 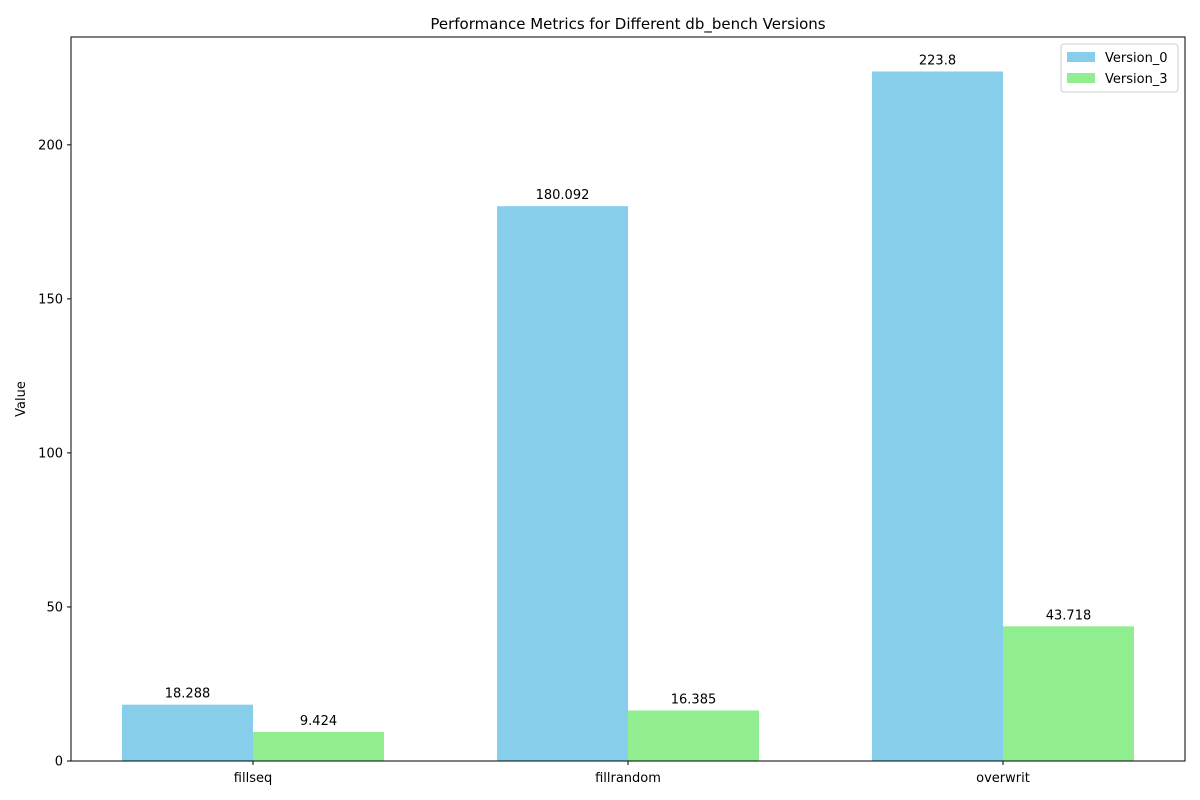 What do you see at coordinates (21, 399) in the screenshot?
I see `y-axis-label: Value` at bounding box center [21, 399].